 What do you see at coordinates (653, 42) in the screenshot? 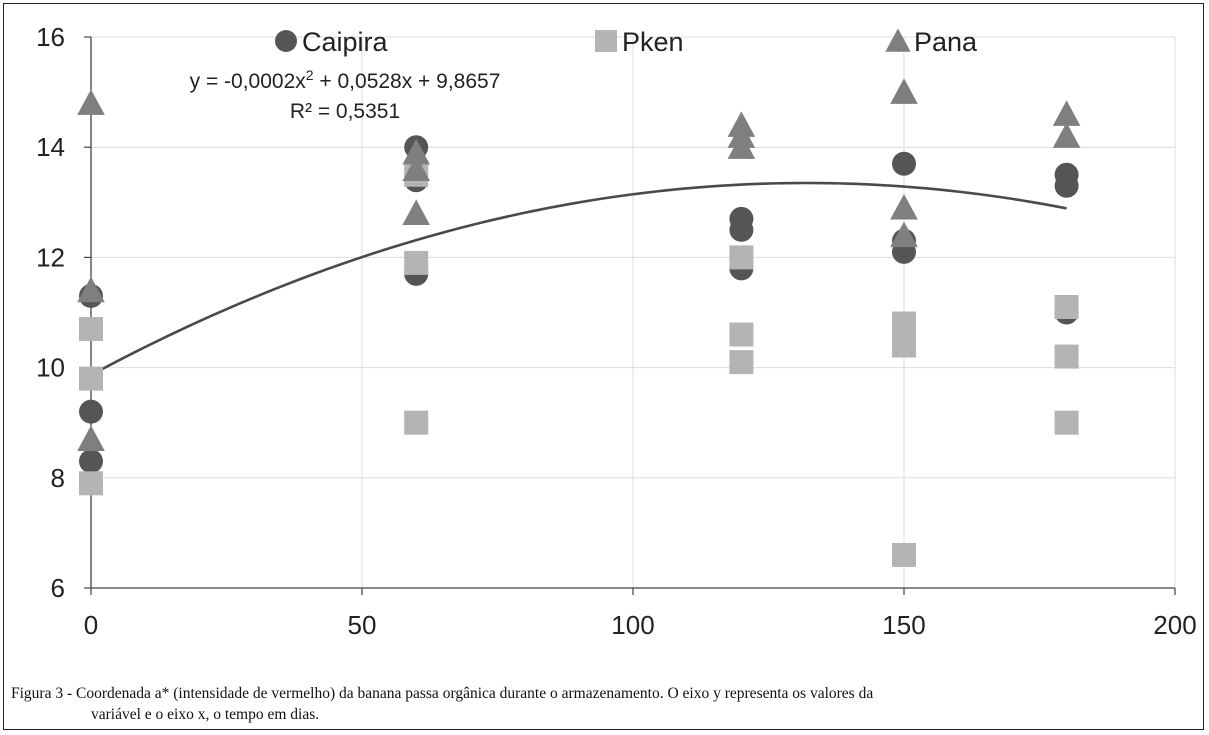
I see `legend-label-pken: Pken` at bounding box center [653, 42].